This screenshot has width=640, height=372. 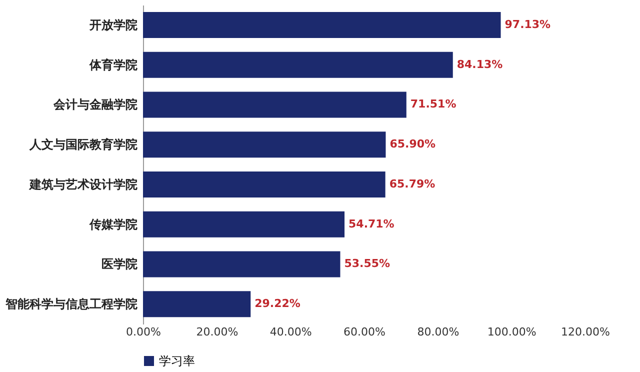 What do you see at coordinates (120, 264) in the screenshot?
I see `y-tick-label: 医学院` at bounding box center [120, 264].